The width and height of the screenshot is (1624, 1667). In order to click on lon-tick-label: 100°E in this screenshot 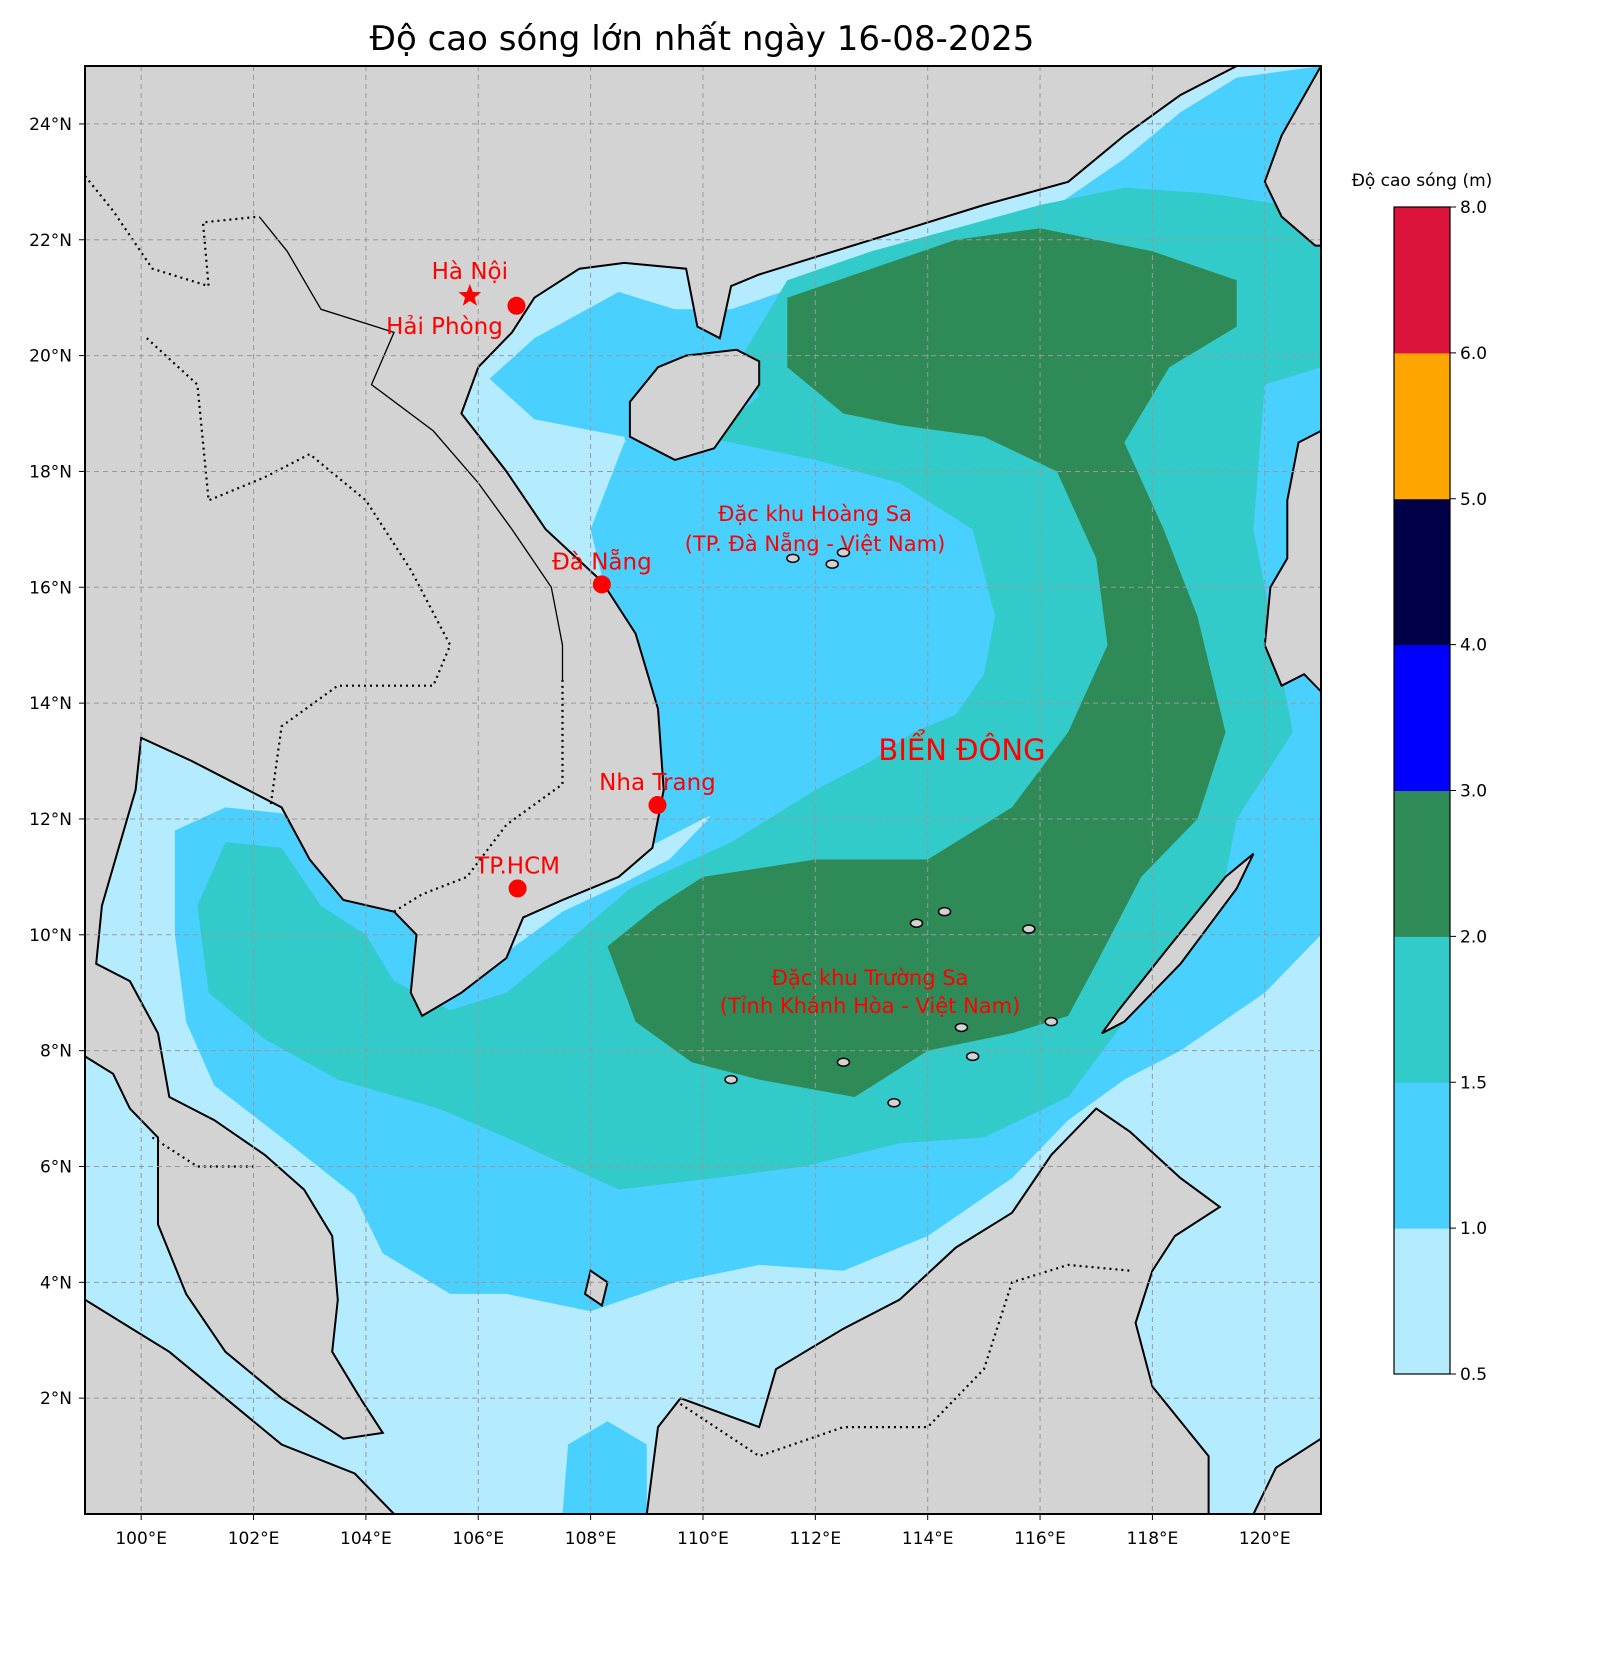, I will do `click(141, 1539)`.